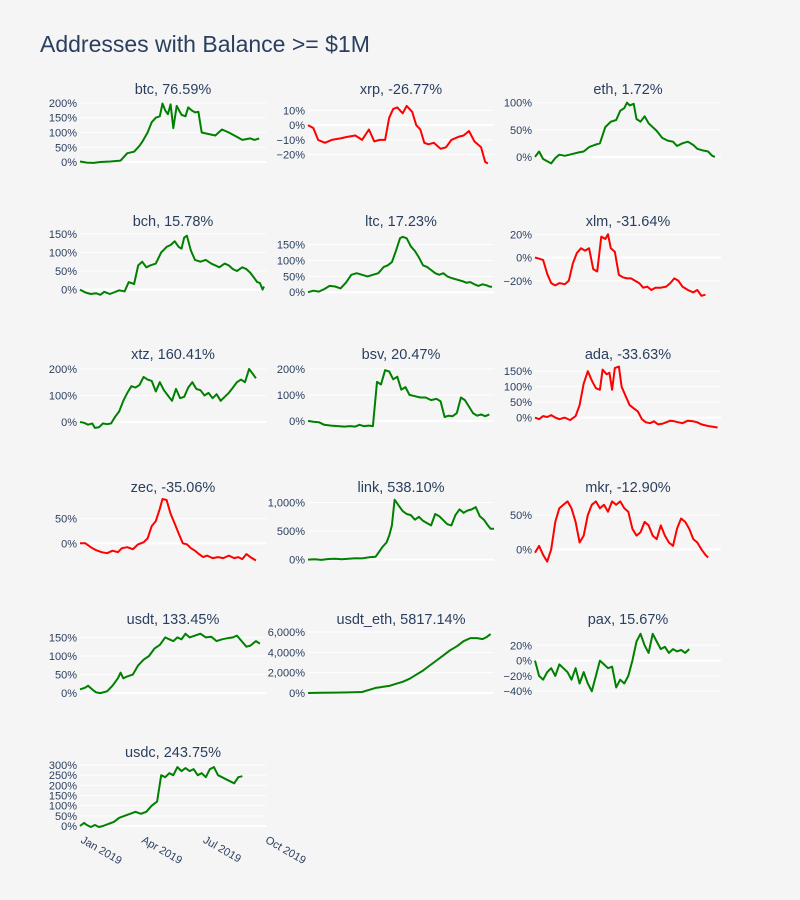 The width and height of the screenshot is (800, 900). I want to click on x-tick-label: Jan 2019, so click(101, 850).